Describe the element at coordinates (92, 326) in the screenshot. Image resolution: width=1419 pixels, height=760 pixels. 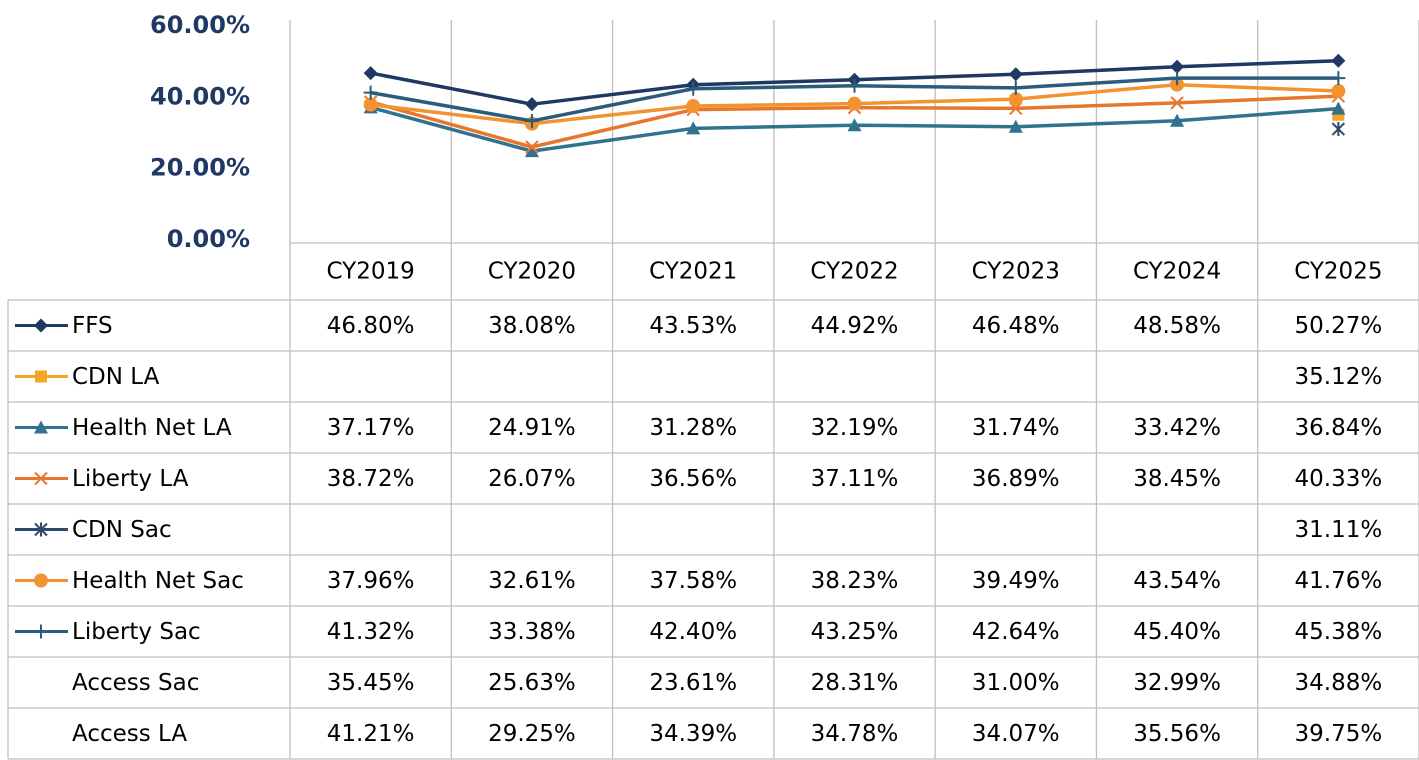
I see `legend-label: FFS` at that location.